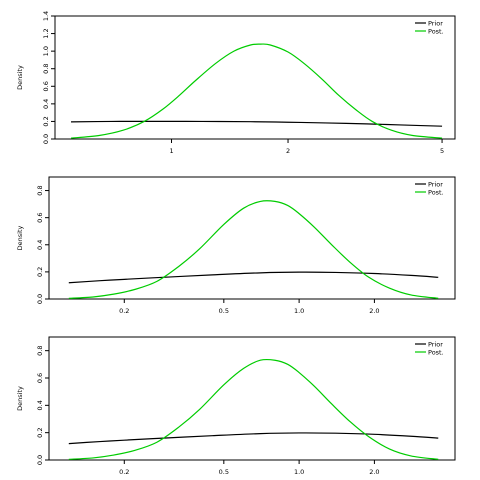 The height and width of the screenshot is (480, 480). What do you see at coordinates (46, 16) in the screenshot?
I see `y-tick-label: 1.4` at bounding box center [46, 16].